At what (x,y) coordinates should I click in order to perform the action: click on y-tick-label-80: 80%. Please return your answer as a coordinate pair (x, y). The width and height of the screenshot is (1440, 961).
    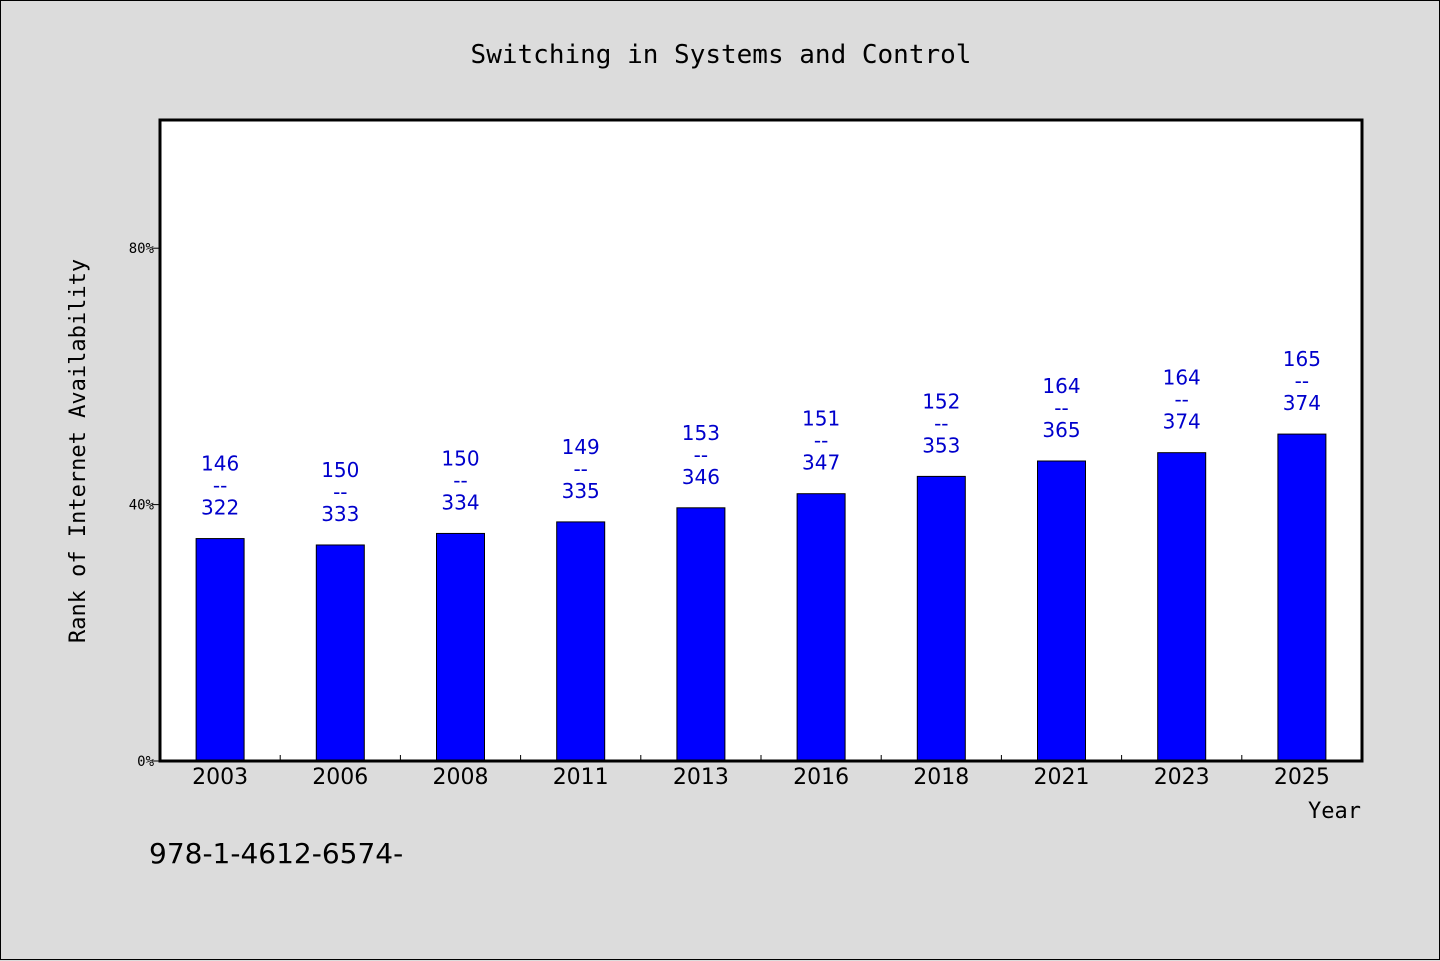
    Looking at the image, I should click on (142, 249).